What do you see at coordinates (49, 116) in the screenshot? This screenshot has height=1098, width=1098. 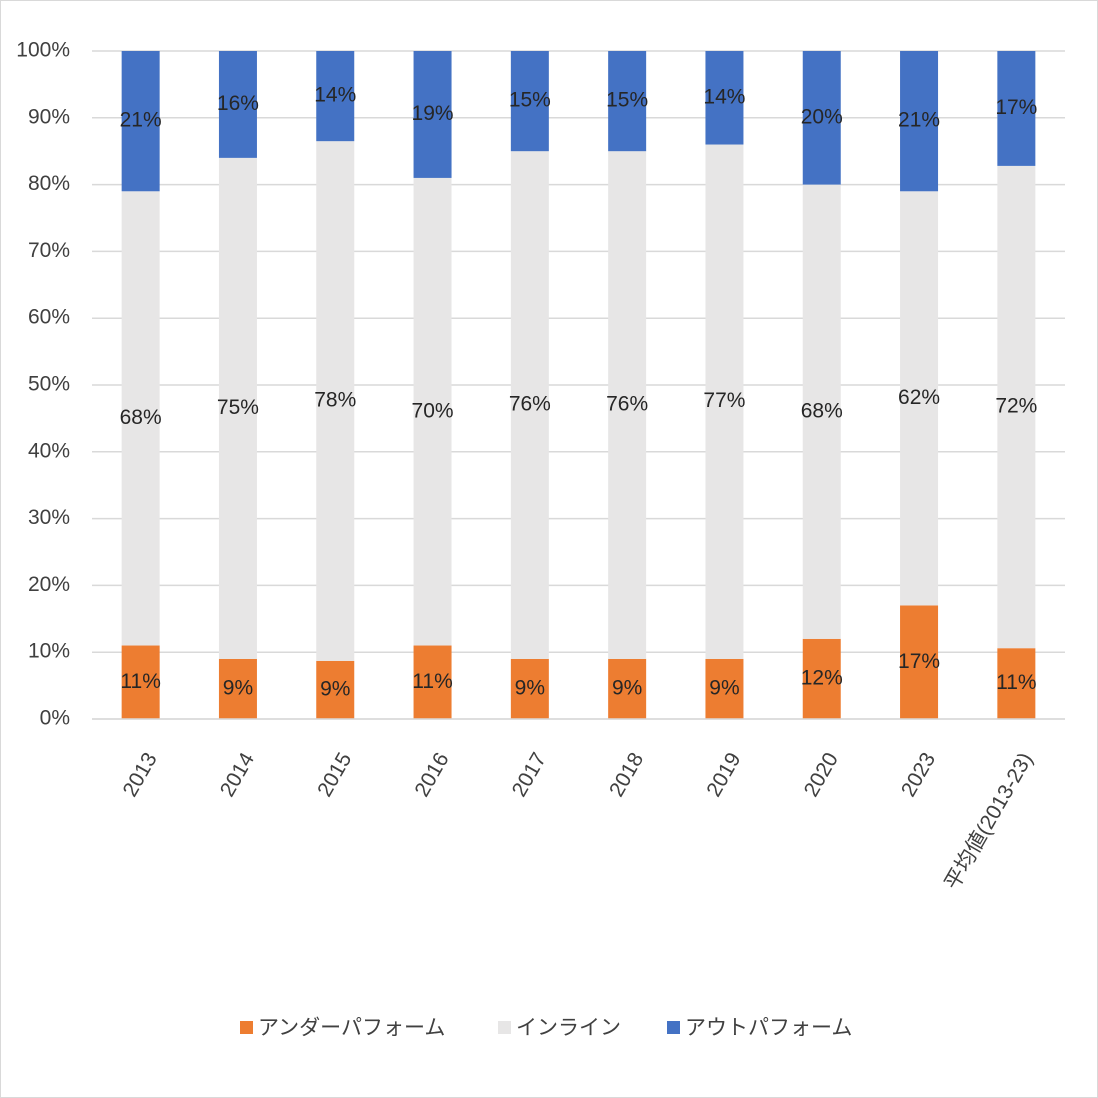 I see `y-tick-label: 90%` at bounding box center [49, 116].